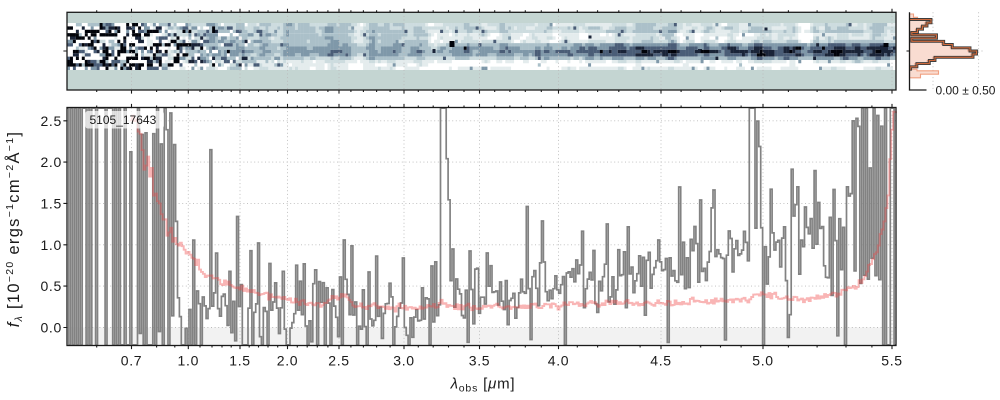 Image resolution: width=1000 pixels, height=400 pixels. Describe the element at coordinates (51, 286) in the screenshot. I see `svg-text: 0.5` at that location.